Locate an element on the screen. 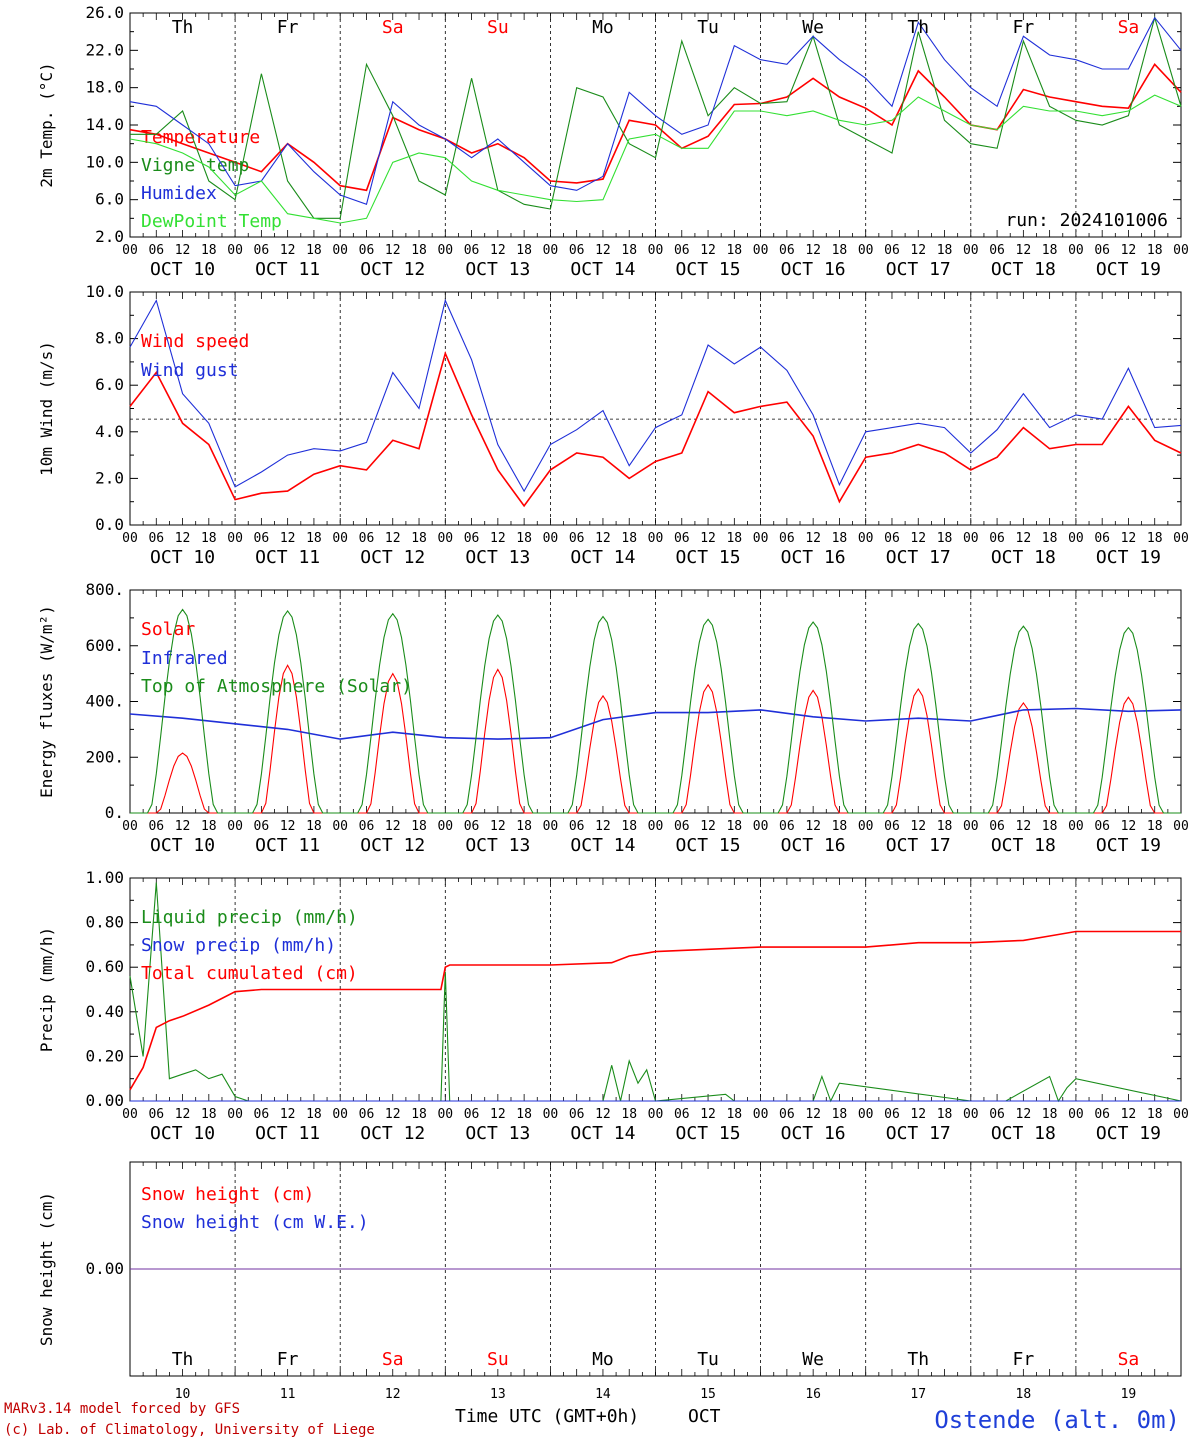 The height and width of the screenshot is (1440, 1194). x-axis-label: Time UTC (GMT+0h) is located at coordinates (547, 1416).